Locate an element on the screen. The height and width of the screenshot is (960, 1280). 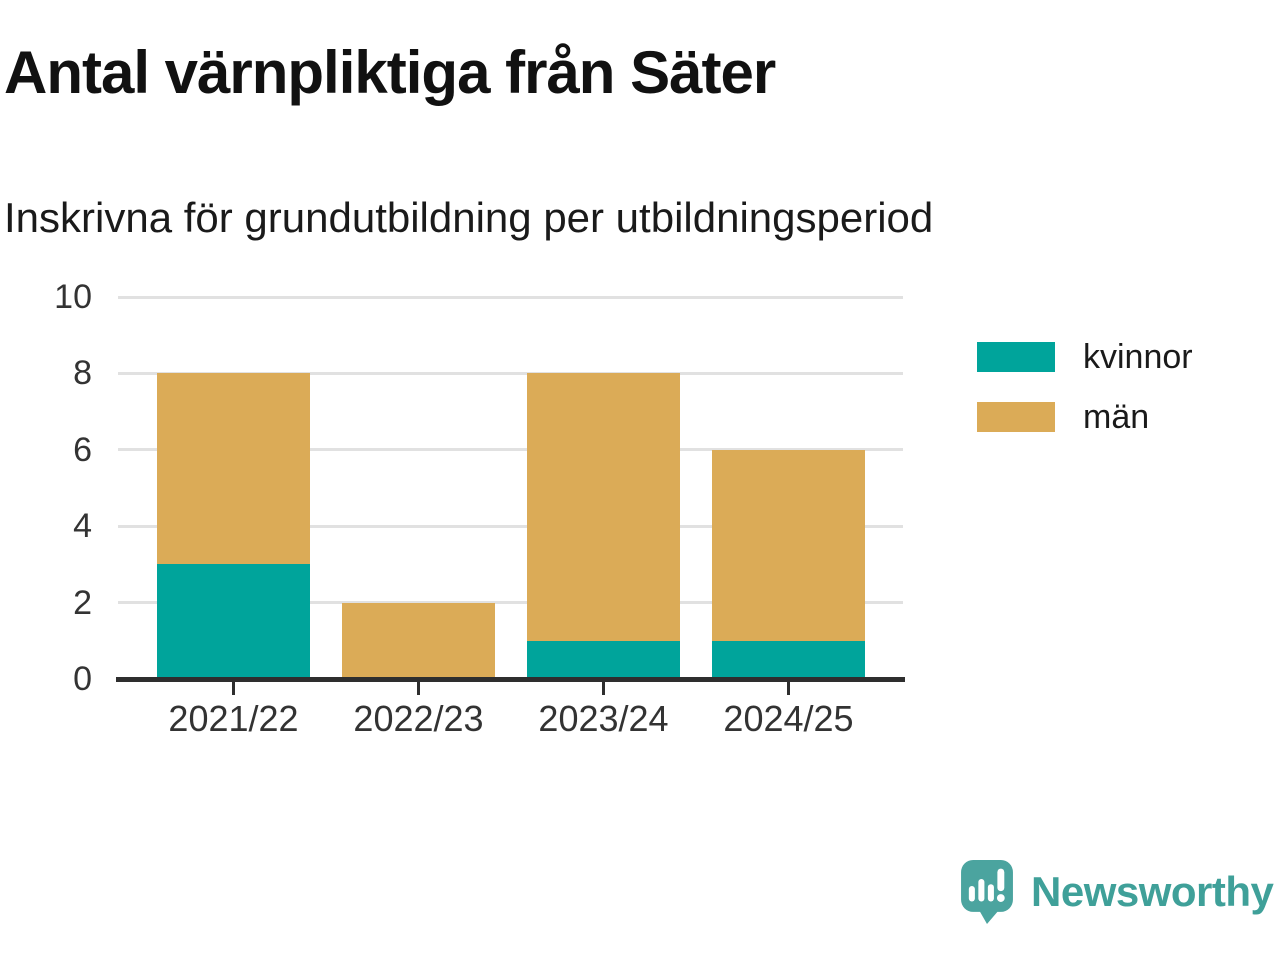
x-axis-tick-label: 2023/24 is located at coordinates (603, 718).